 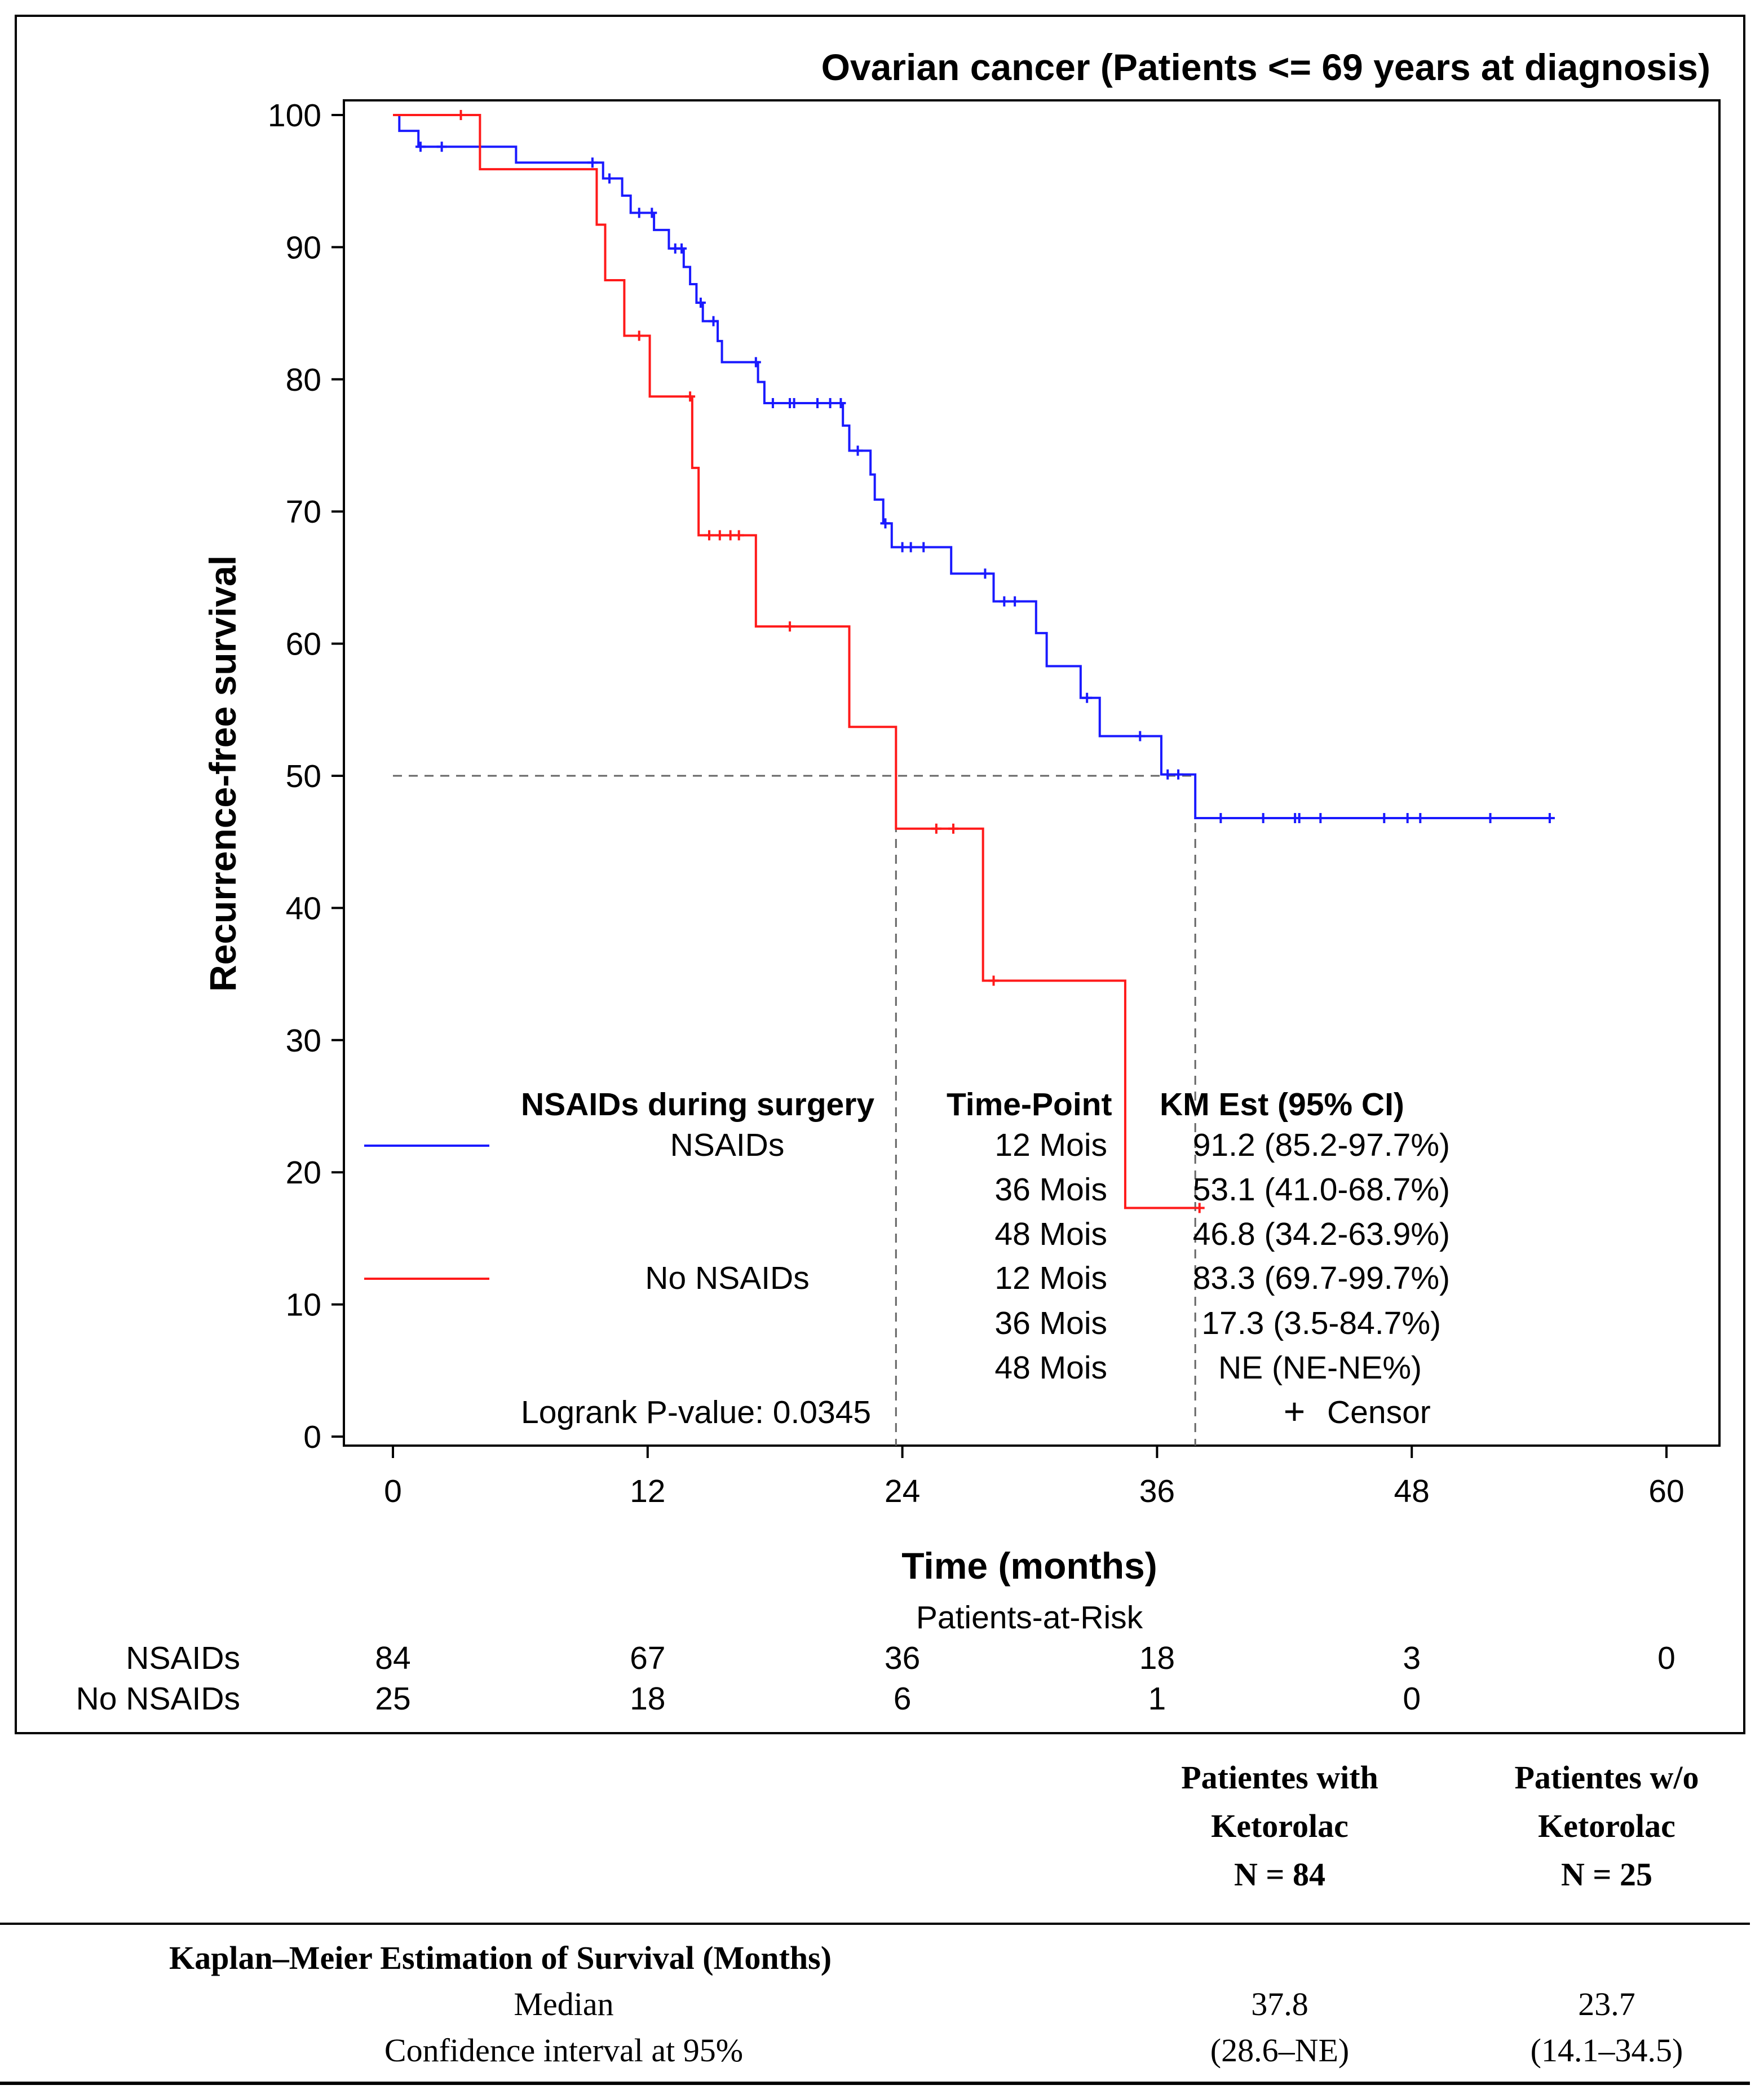 What do you see at coordinates (1606, 1826) in the screenshot?
I see `col-header-without-line2: Ketorolac` at bounding box center [1606, 1826].